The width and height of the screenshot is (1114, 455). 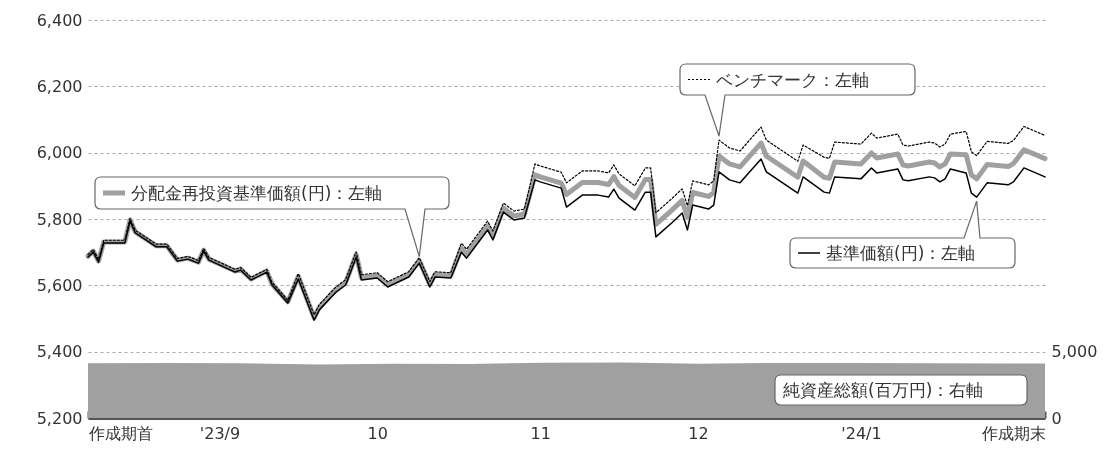 I want to click on x-tick-label: 作成期首, so click(x=120, y=433).